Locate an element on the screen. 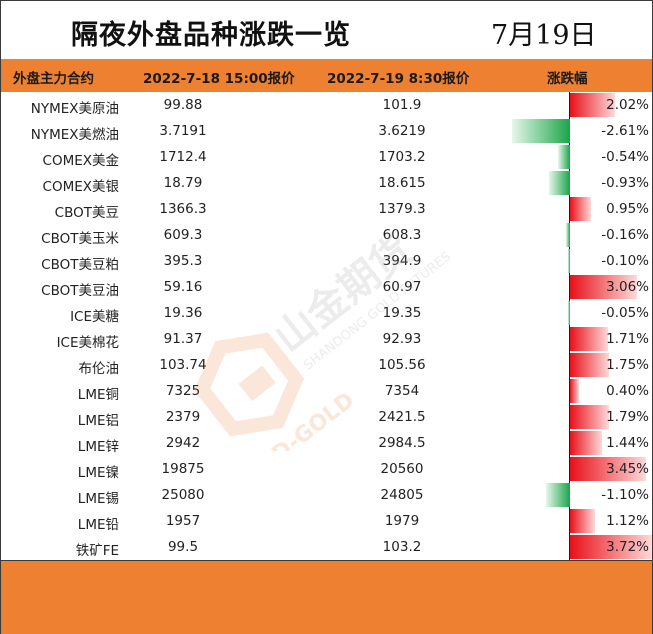  price-latest: 60.97 is located at coordinates (402, 287).